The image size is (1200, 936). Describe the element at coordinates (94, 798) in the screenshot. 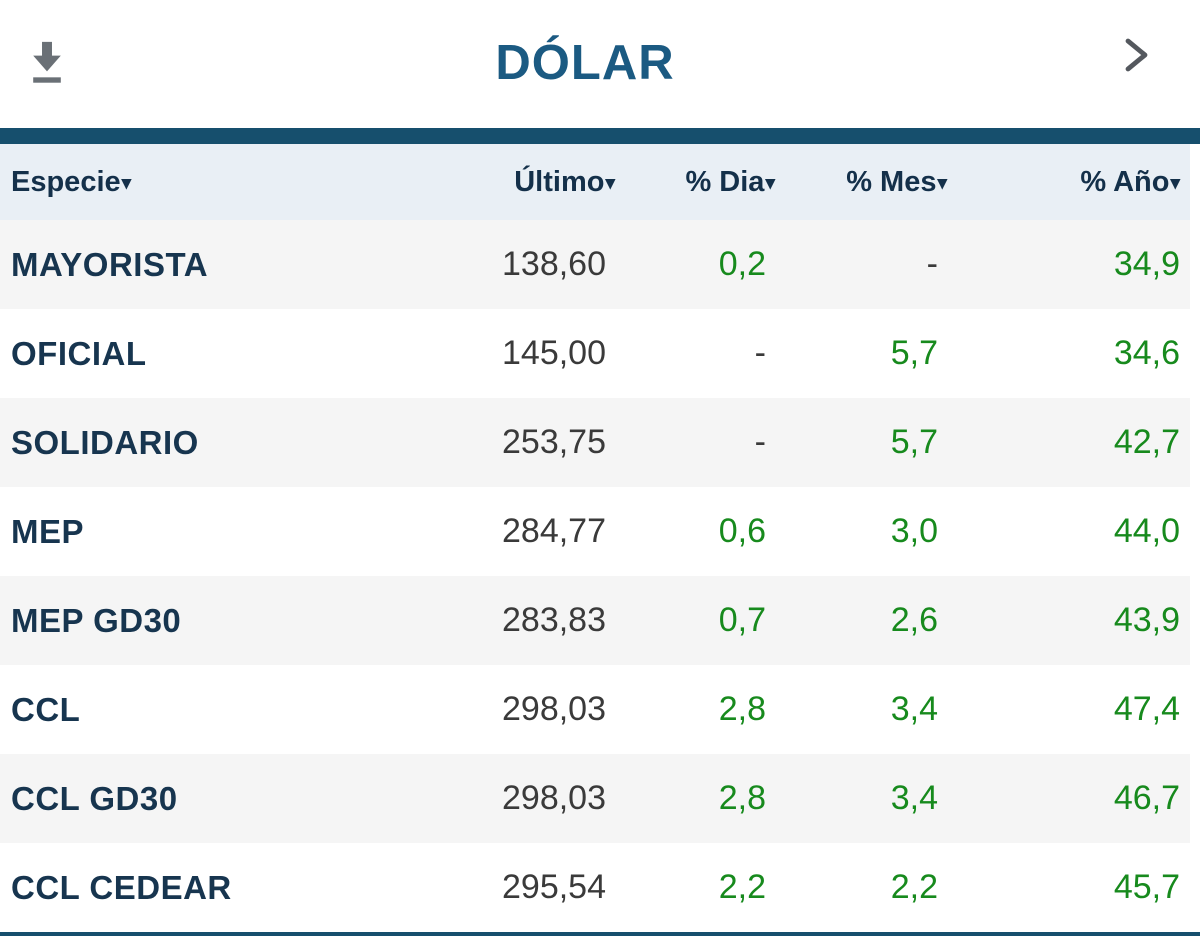

I see `especie-cell: CCL GD30` at that location.